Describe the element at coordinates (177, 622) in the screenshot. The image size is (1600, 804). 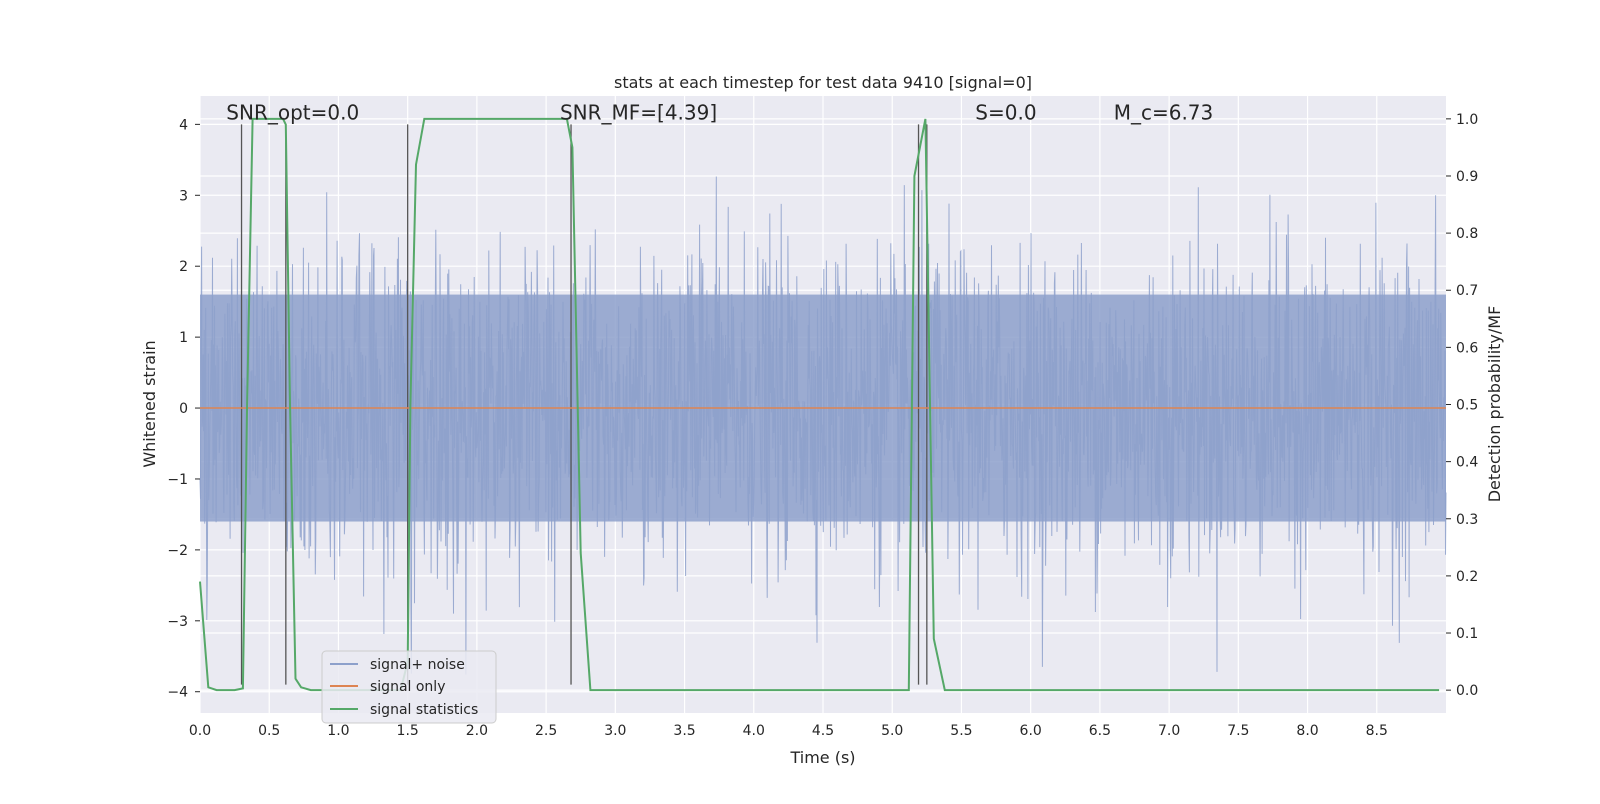
I see `y-tick-label: −3` at that location.